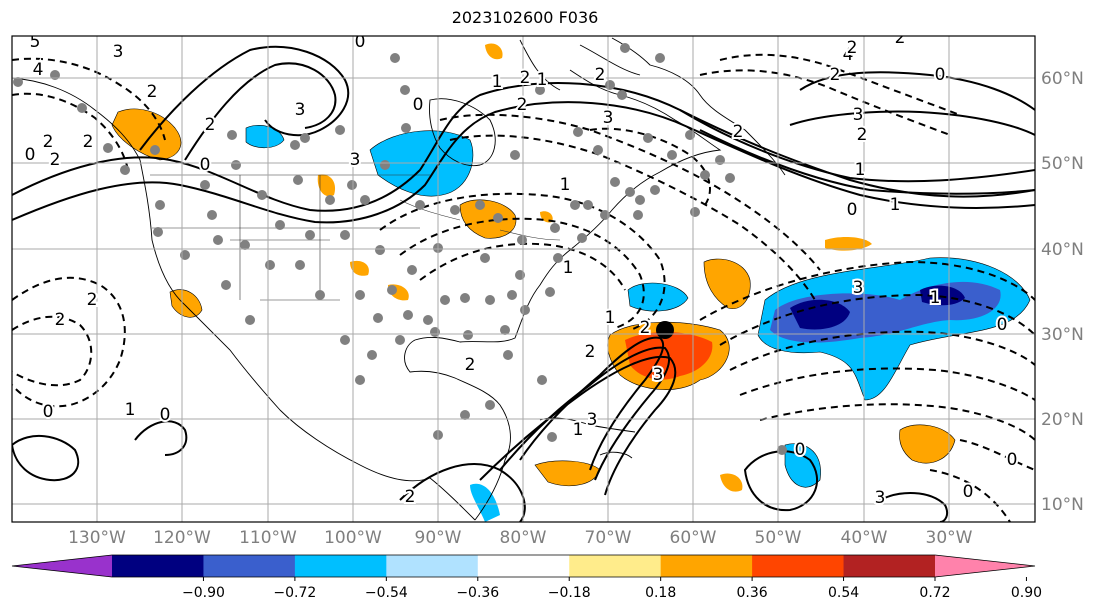 This screenshot has height=613, width=1102. Describe the element at coordinates (294, 593) in the screenshot. I see `colorbar-tick-label: −0.72` at that location.